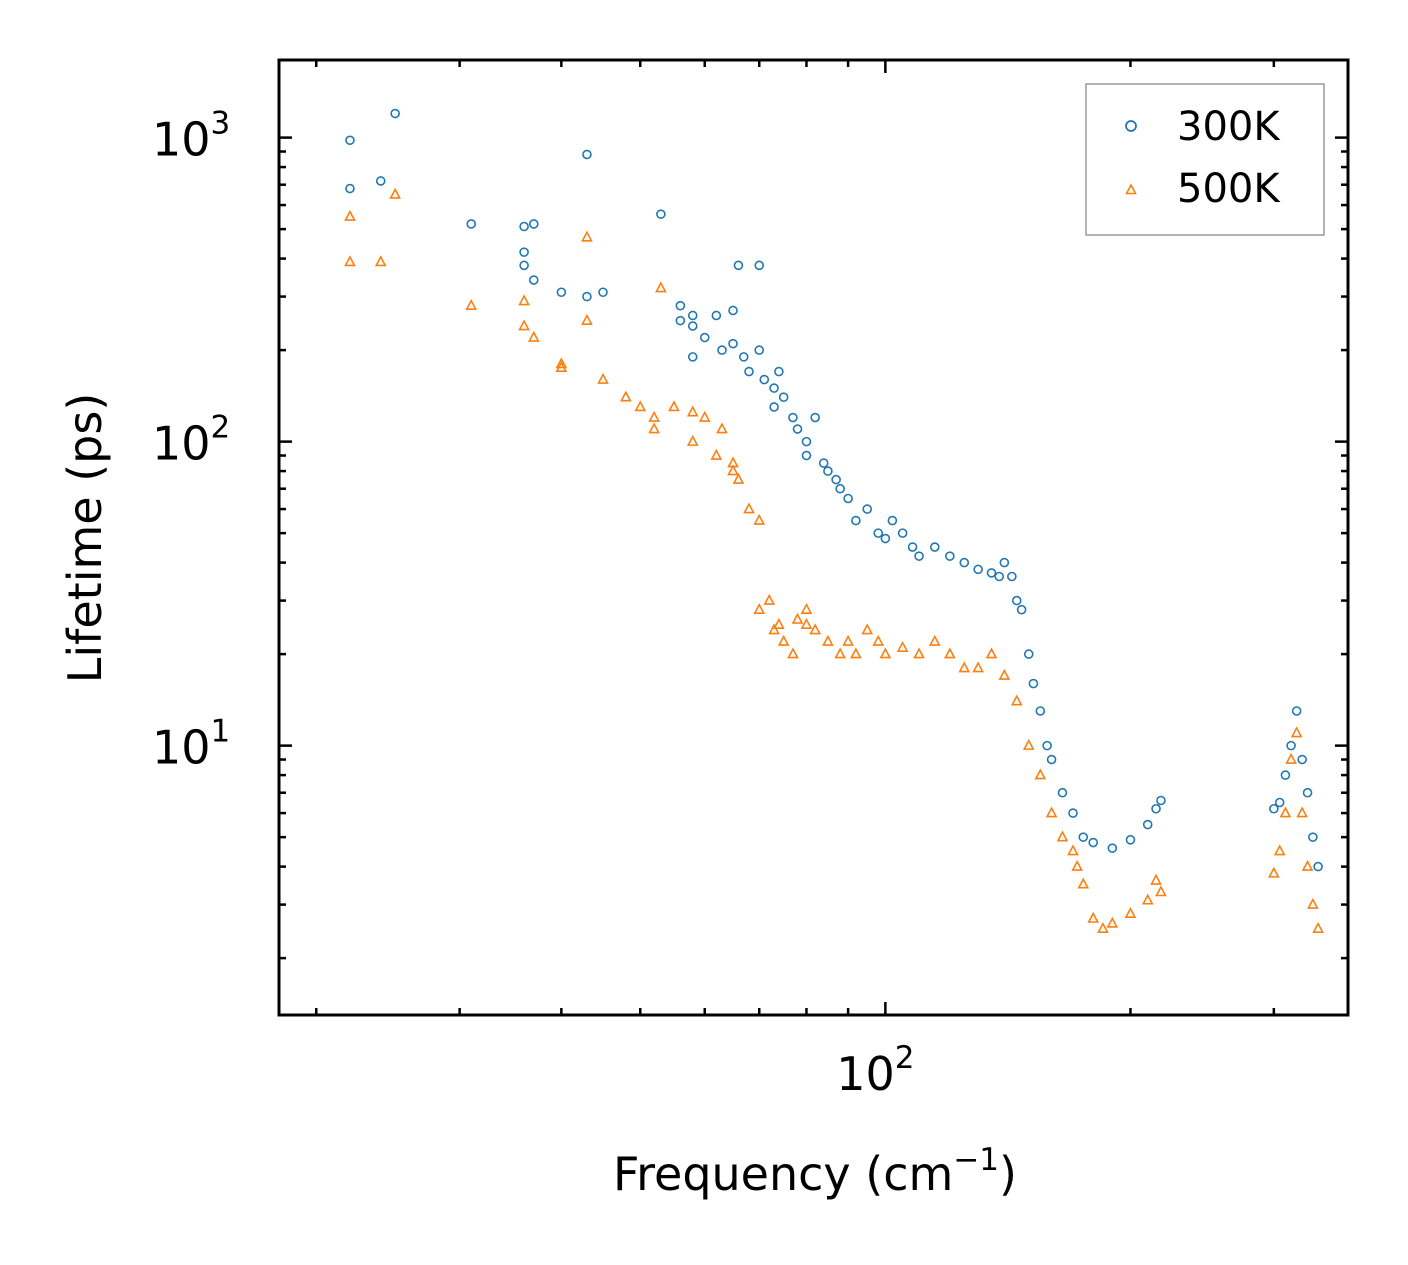 The image size is (1408, 1265). What do you see at coordinates (1203, 127) in the screenshot?
I see `legend-entry-300K: 300K` at bounding box center [1203, 127].